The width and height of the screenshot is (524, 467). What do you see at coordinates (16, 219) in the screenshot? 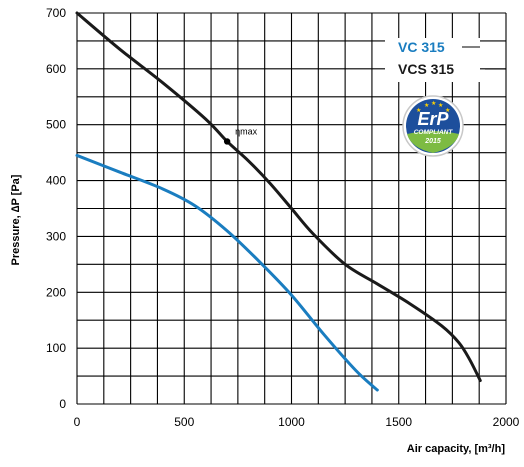
I see `y-axis-label: Pressure, ∆P [Pa]` at bounding box center [16, 219].